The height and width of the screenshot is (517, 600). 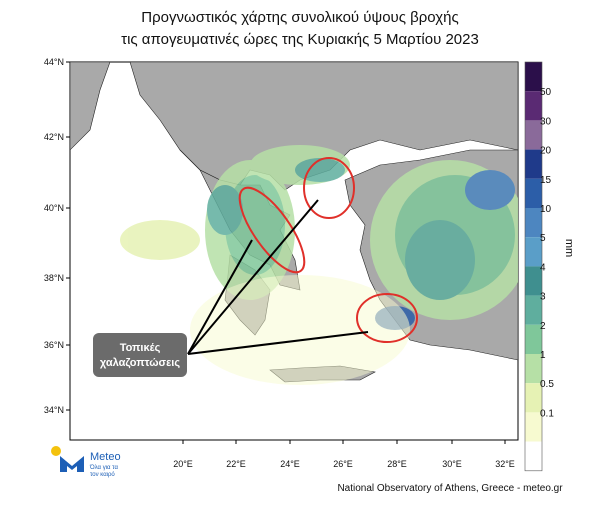 I want to click on colorbar-label: 30, so click(x=546, y=121).